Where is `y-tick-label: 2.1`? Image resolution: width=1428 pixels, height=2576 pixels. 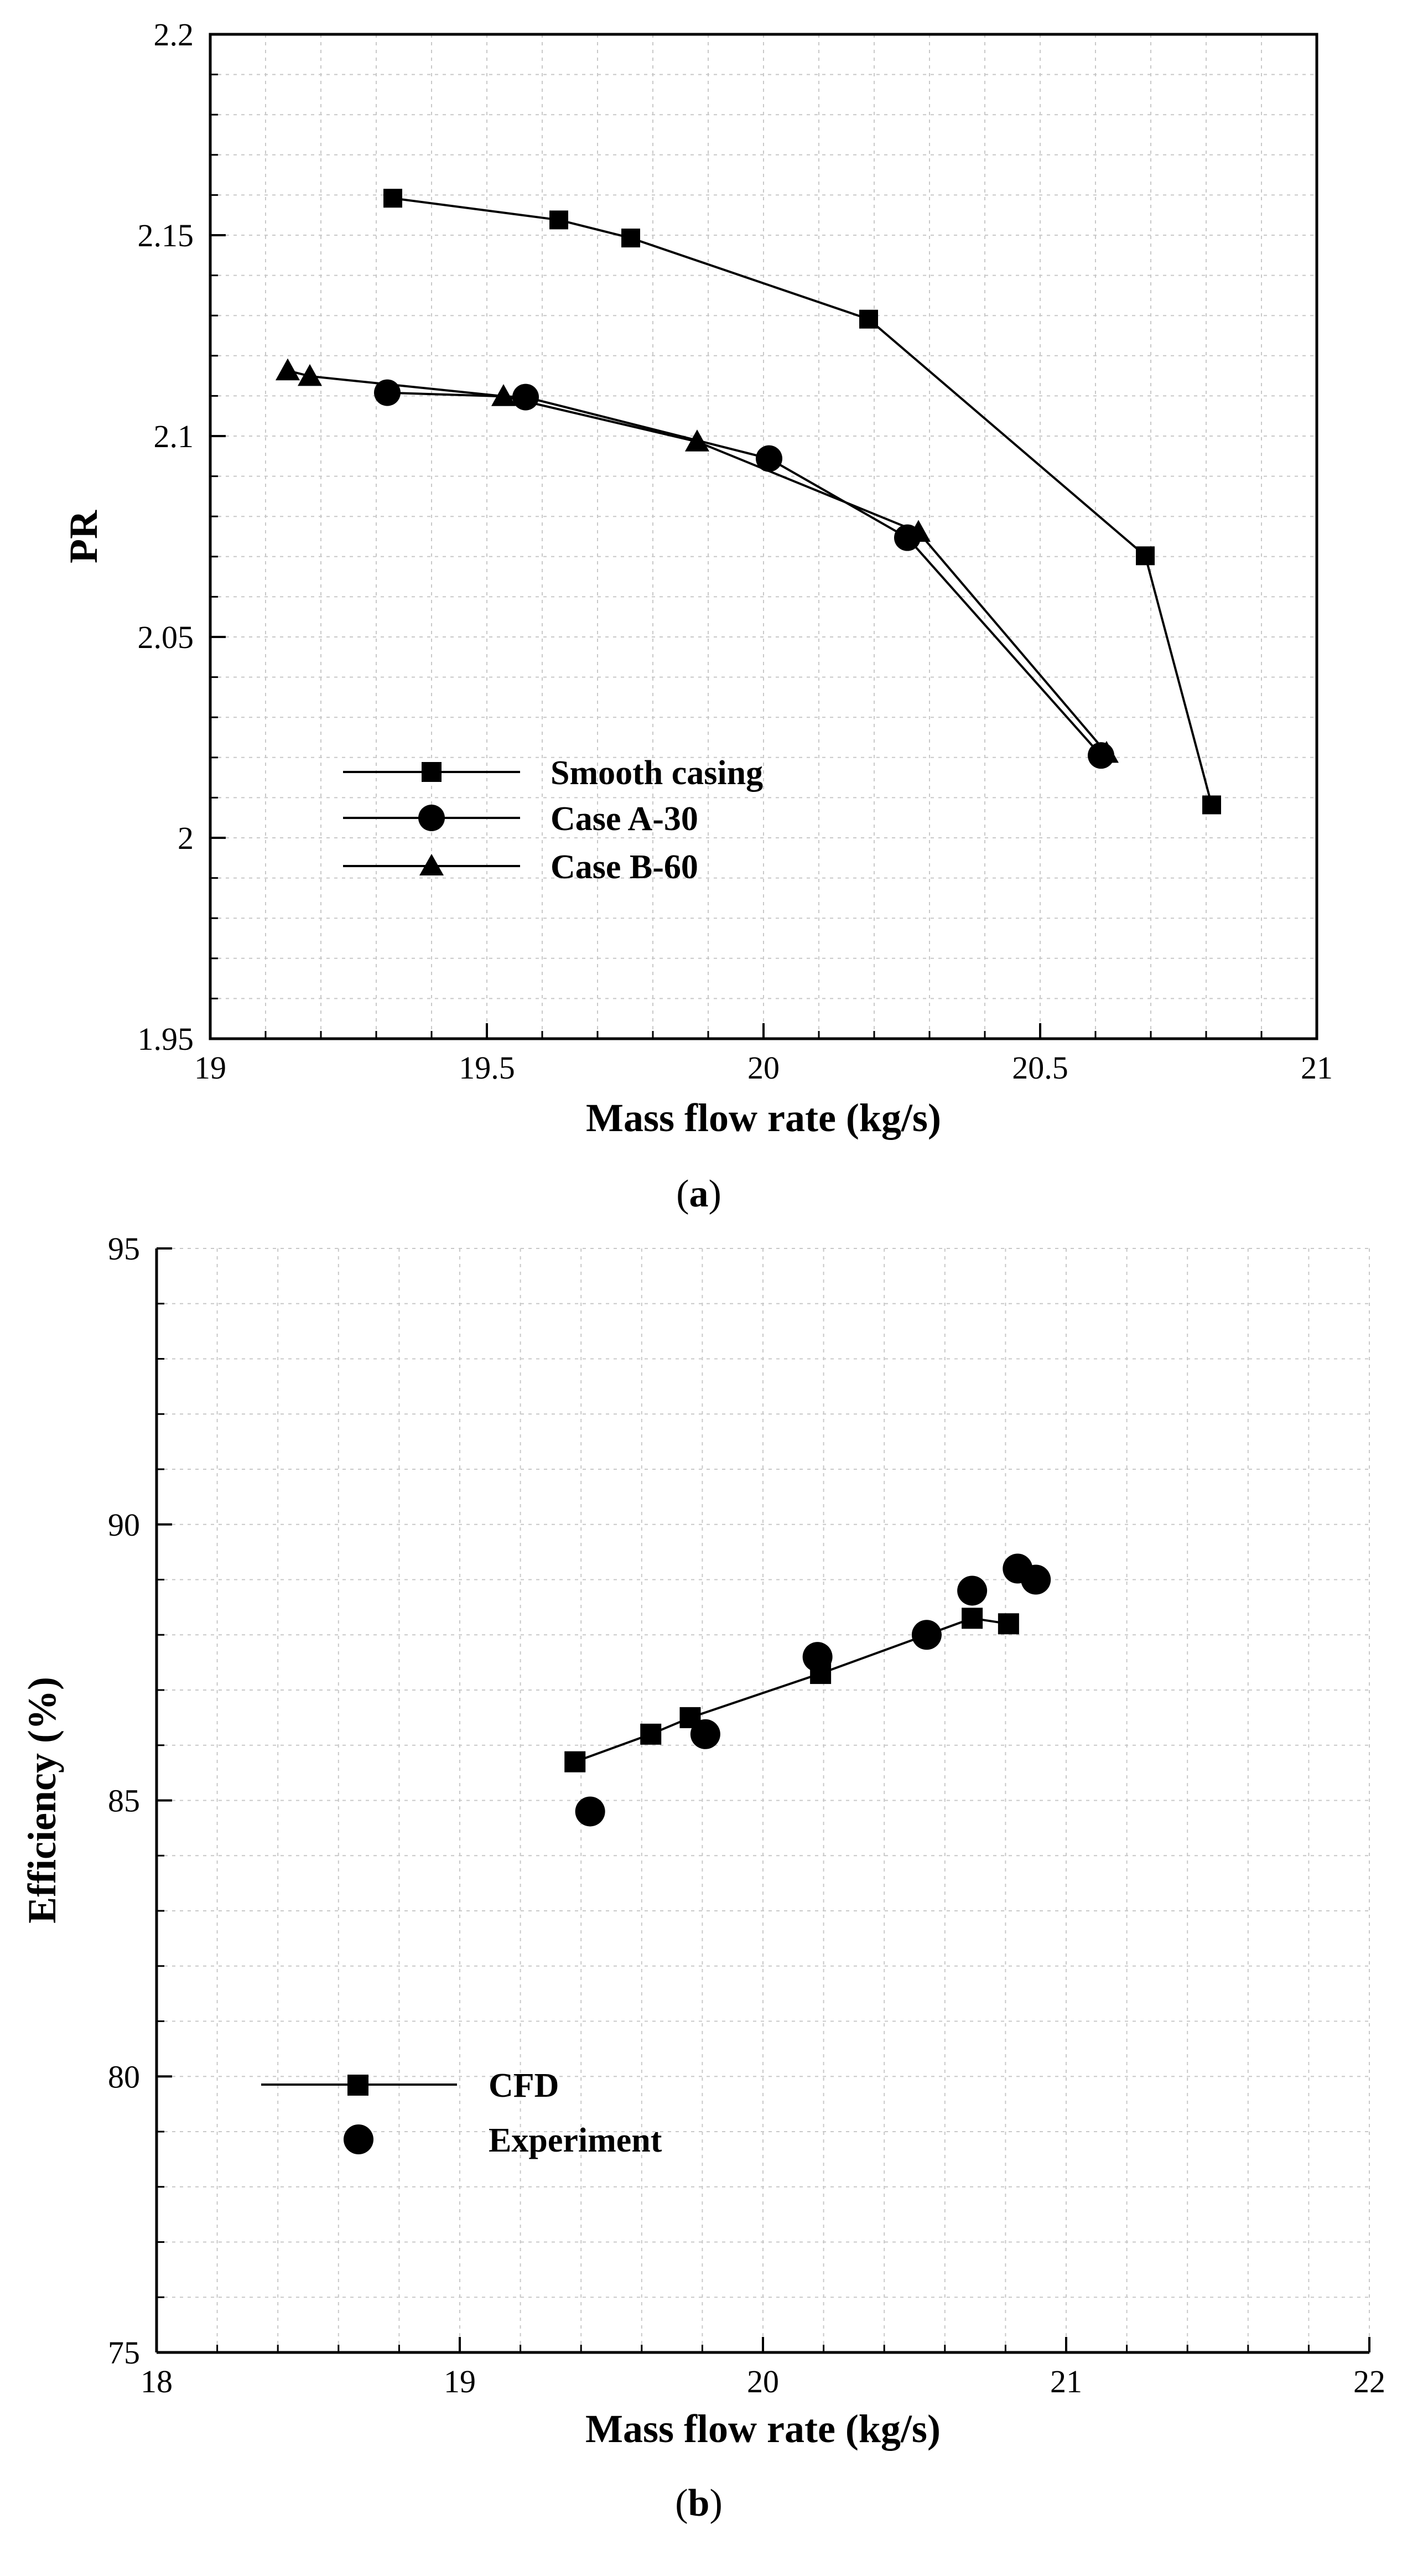
y-tick-label: 2.1 is located at coordinates (174, 436).